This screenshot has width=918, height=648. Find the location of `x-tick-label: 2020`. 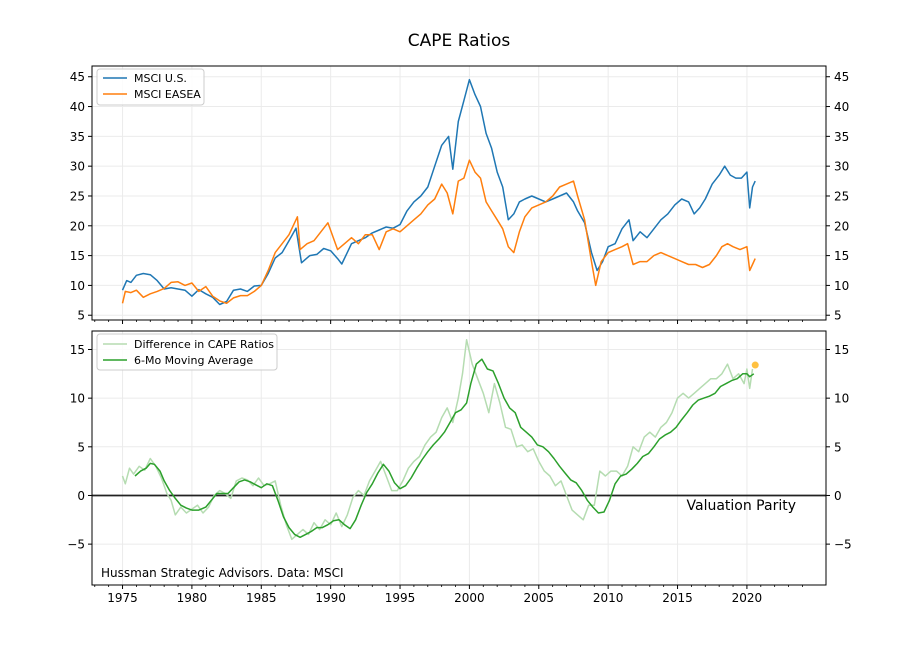

x-tick-label: 2020 is located at coordinates (747, 598).